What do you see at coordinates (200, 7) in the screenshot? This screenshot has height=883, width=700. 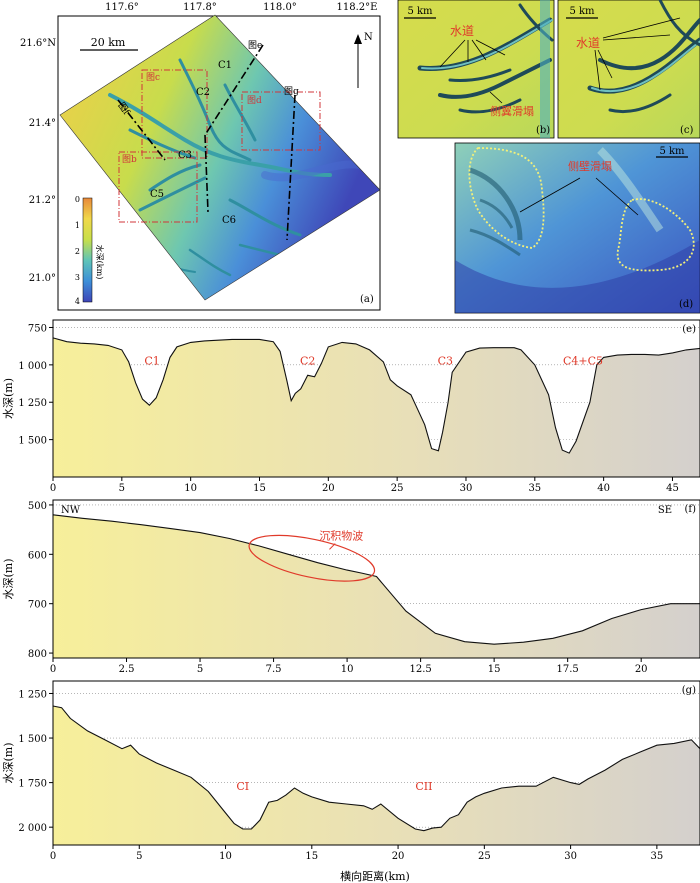 I see `lon-tick-2: 117.8°` at bounding box center [200, 7].